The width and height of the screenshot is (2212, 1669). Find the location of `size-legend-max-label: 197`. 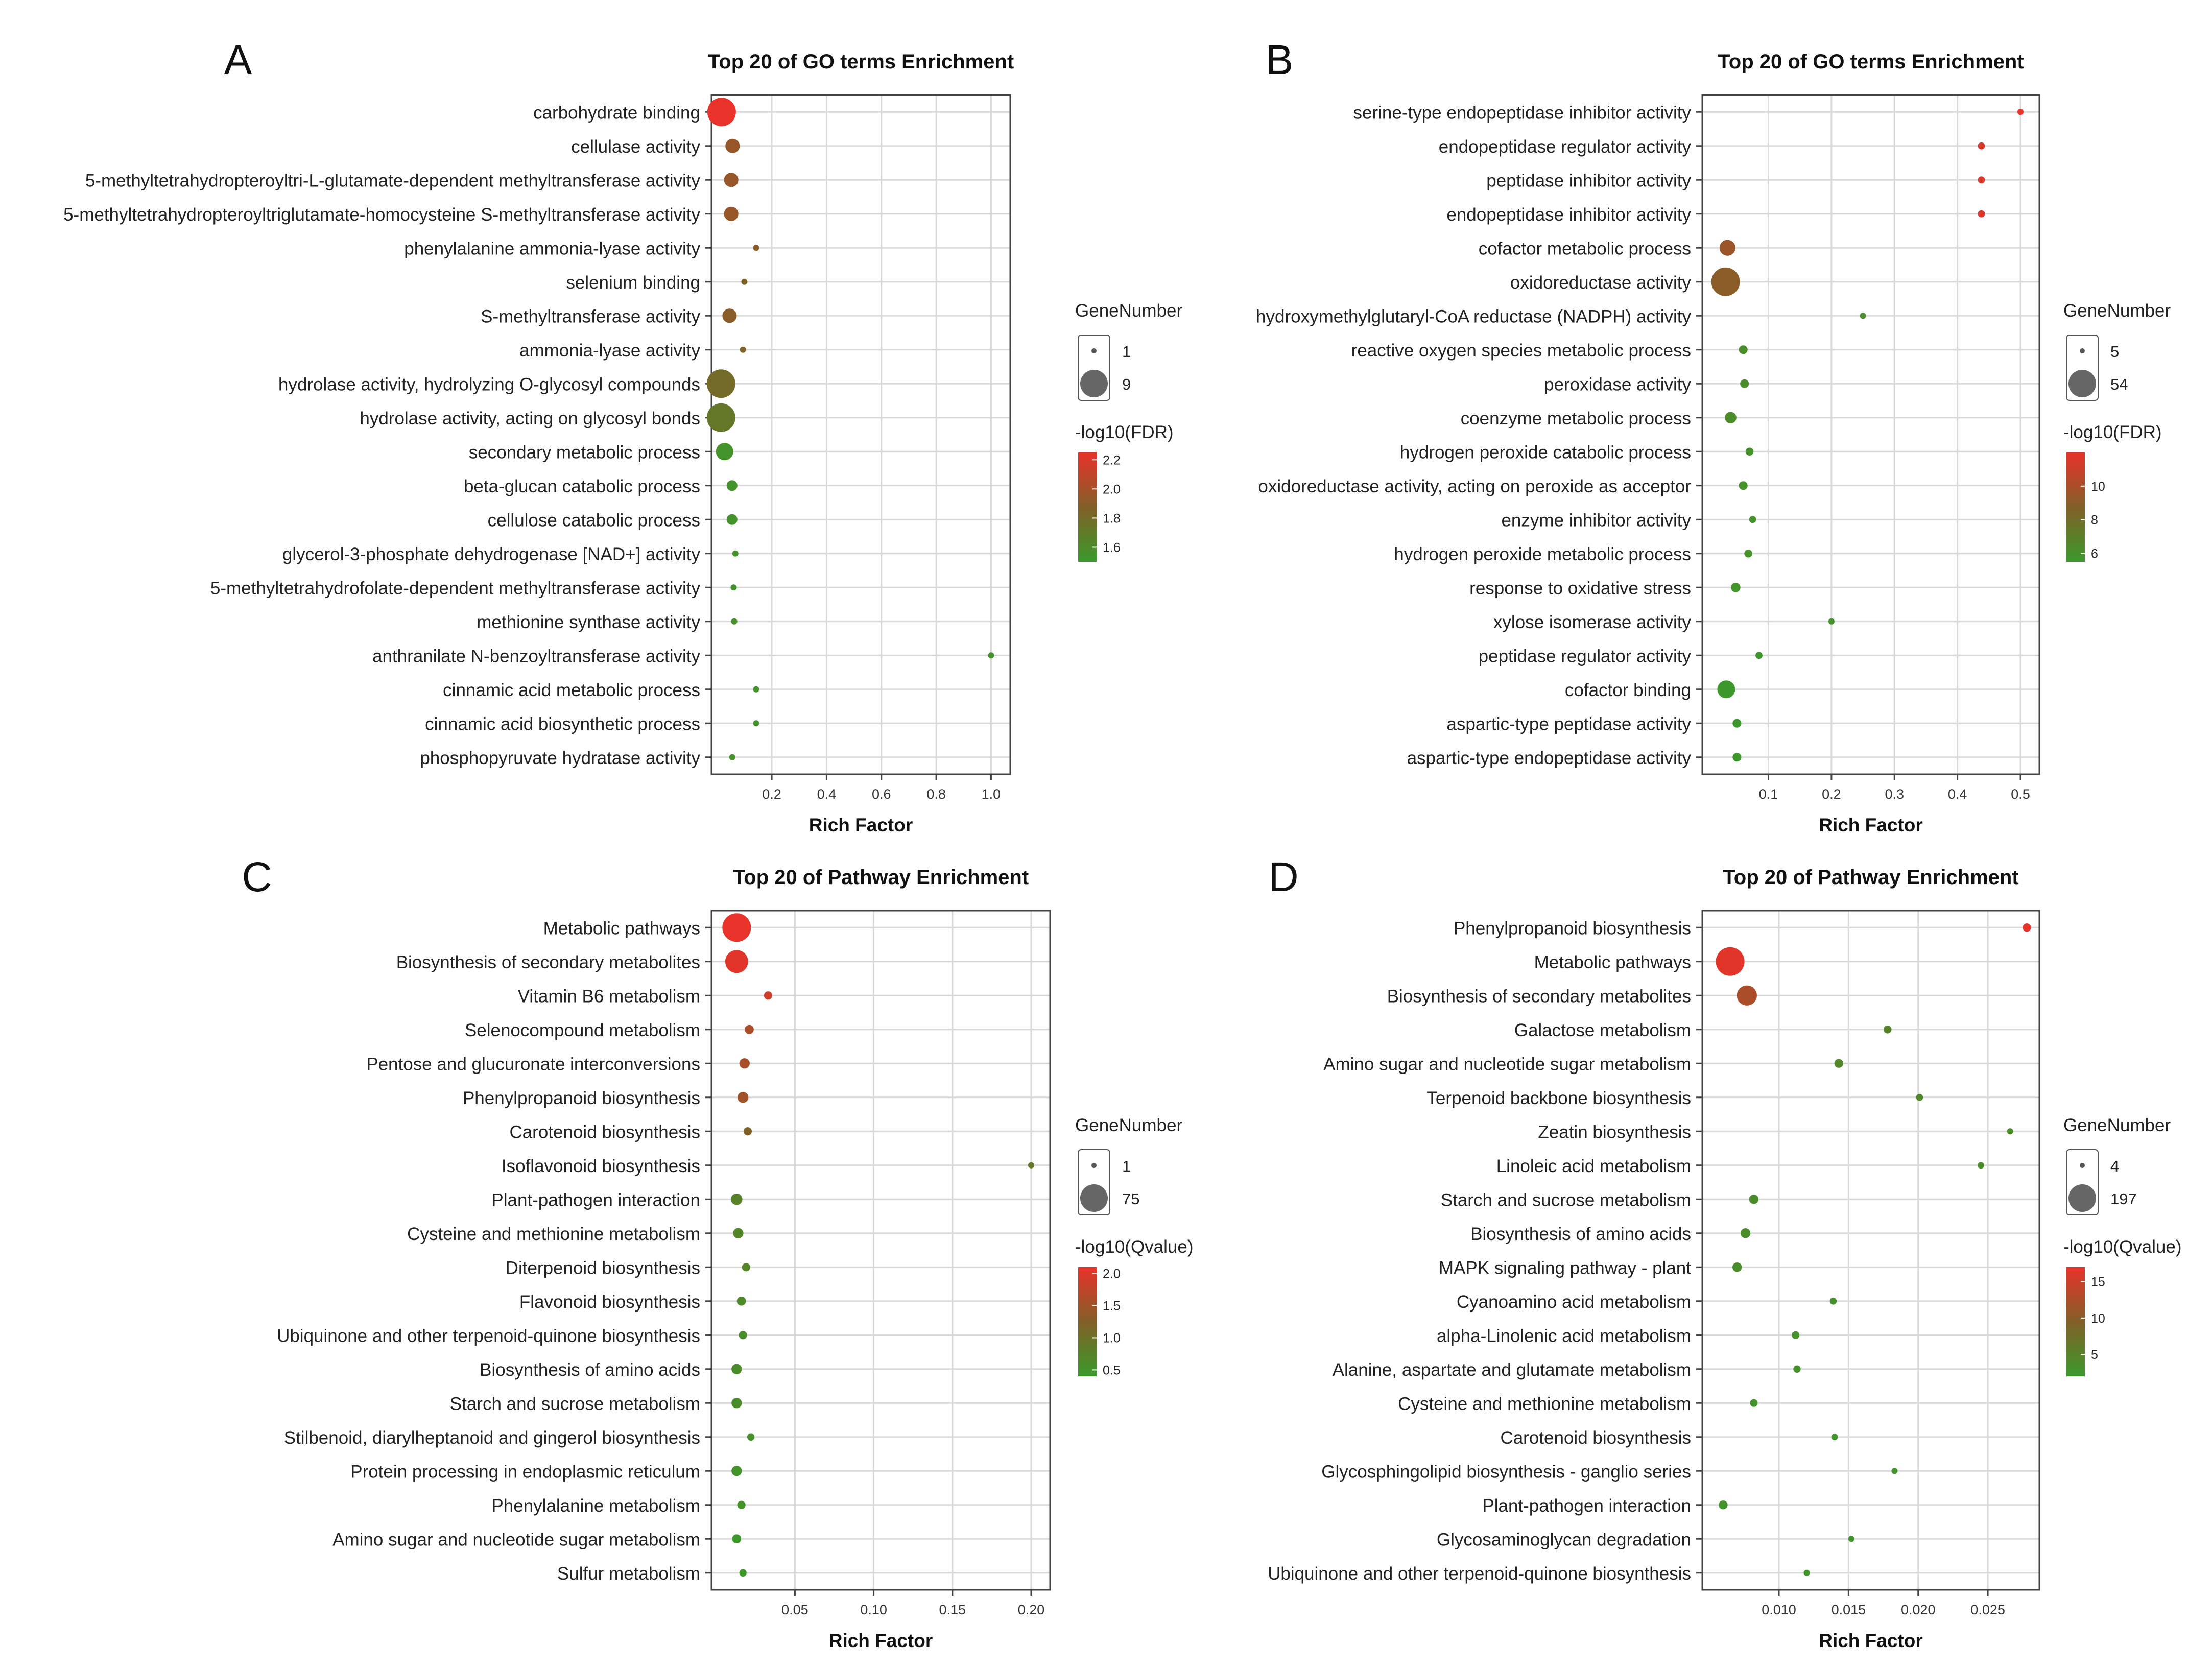

size-legend-max-label: 197 is located at coordinates (2123, 1199).